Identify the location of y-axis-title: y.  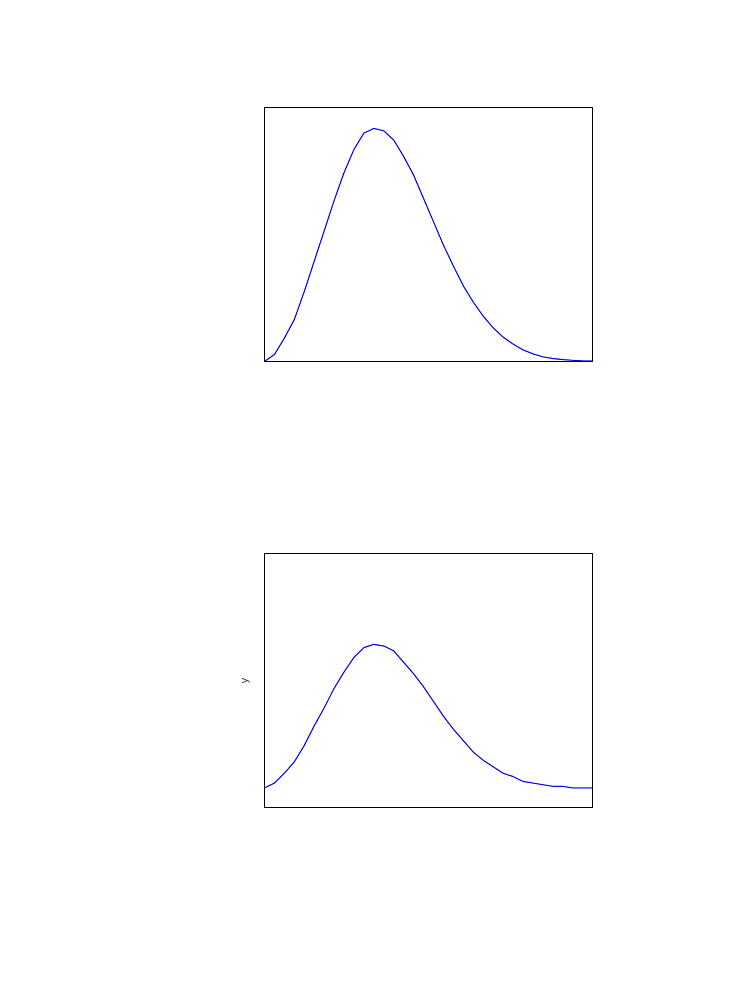
(245, 680).